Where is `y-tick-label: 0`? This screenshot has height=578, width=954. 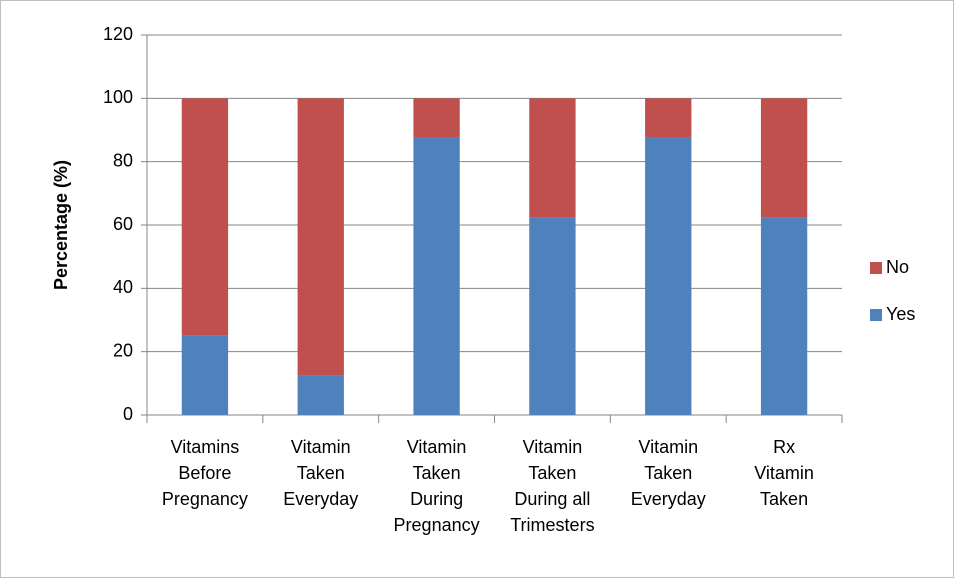
y-tick-label: 0 is located at coordinates (128, 414).